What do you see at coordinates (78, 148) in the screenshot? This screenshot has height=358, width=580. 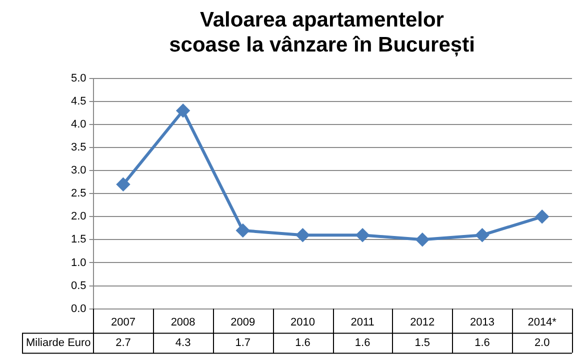 I see `y-tick-label: 3.5` at bounding box center [78, 148].